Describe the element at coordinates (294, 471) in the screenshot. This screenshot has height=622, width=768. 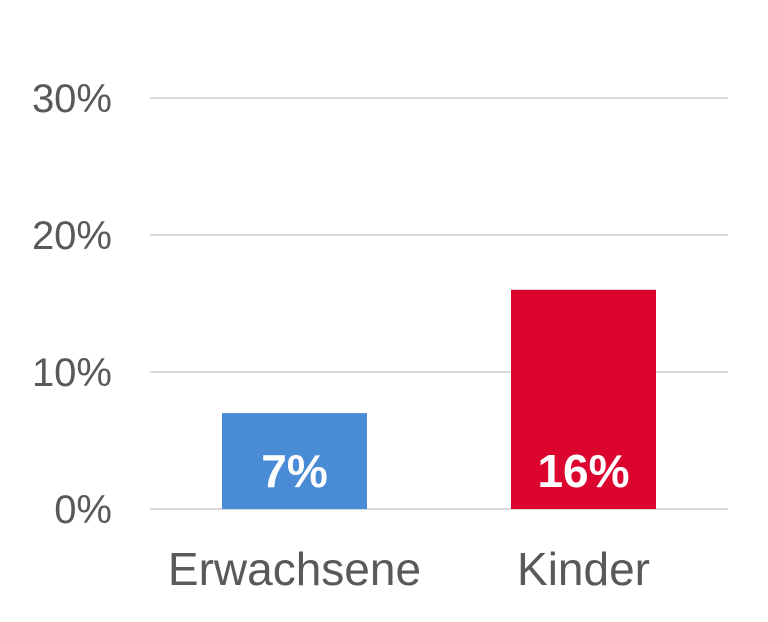
I see `data-label-erwachsene: 7%` at that location.